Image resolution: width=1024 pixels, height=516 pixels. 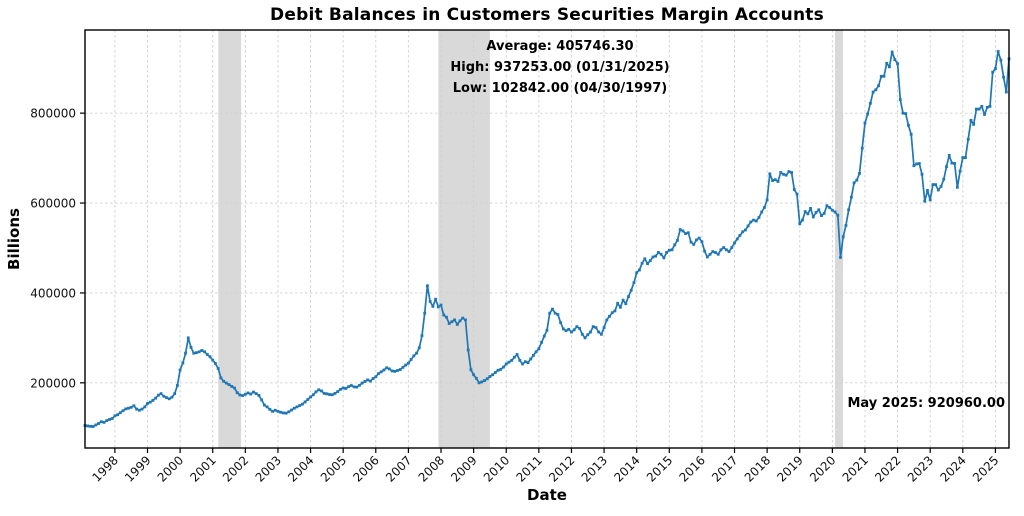 I want to click on x-tick-label: 2021, so click(x=855, y=468).